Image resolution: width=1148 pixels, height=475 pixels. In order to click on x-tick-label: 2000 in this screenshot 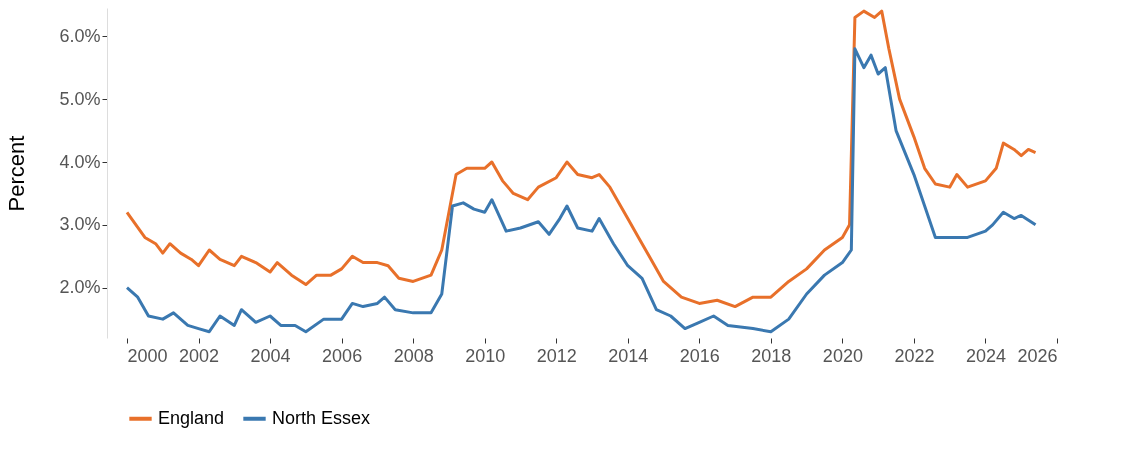, I will do `click(147, 355)`.